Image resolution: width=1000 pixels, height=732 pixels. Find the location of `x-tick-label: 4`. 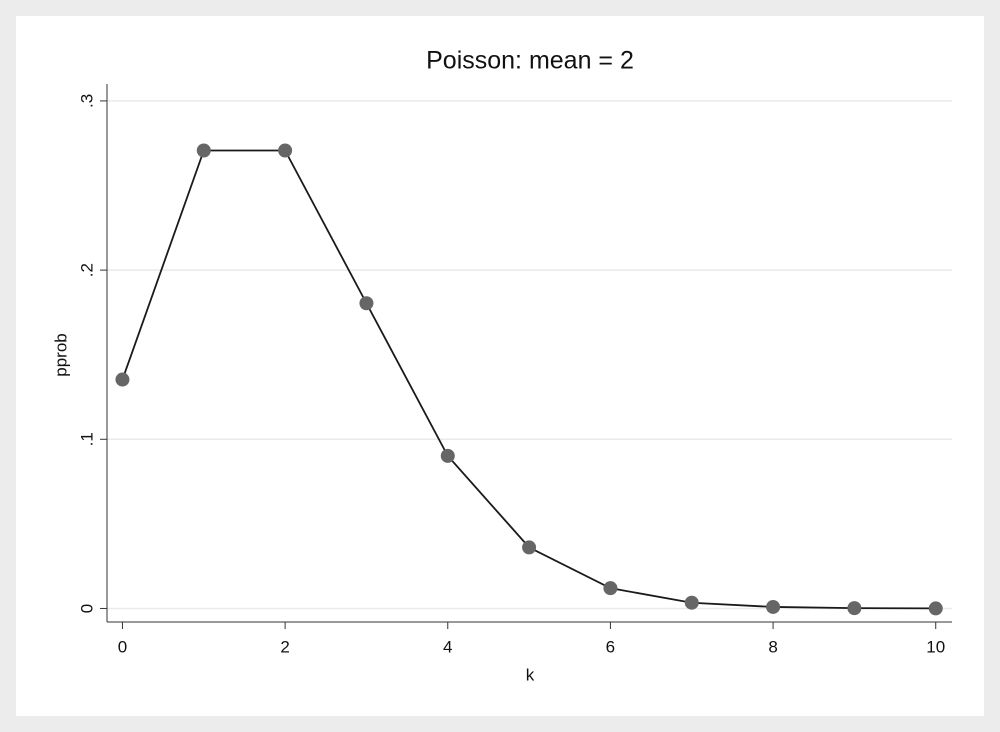

x-tick-label: 4 is located at coordinates (447, 646).